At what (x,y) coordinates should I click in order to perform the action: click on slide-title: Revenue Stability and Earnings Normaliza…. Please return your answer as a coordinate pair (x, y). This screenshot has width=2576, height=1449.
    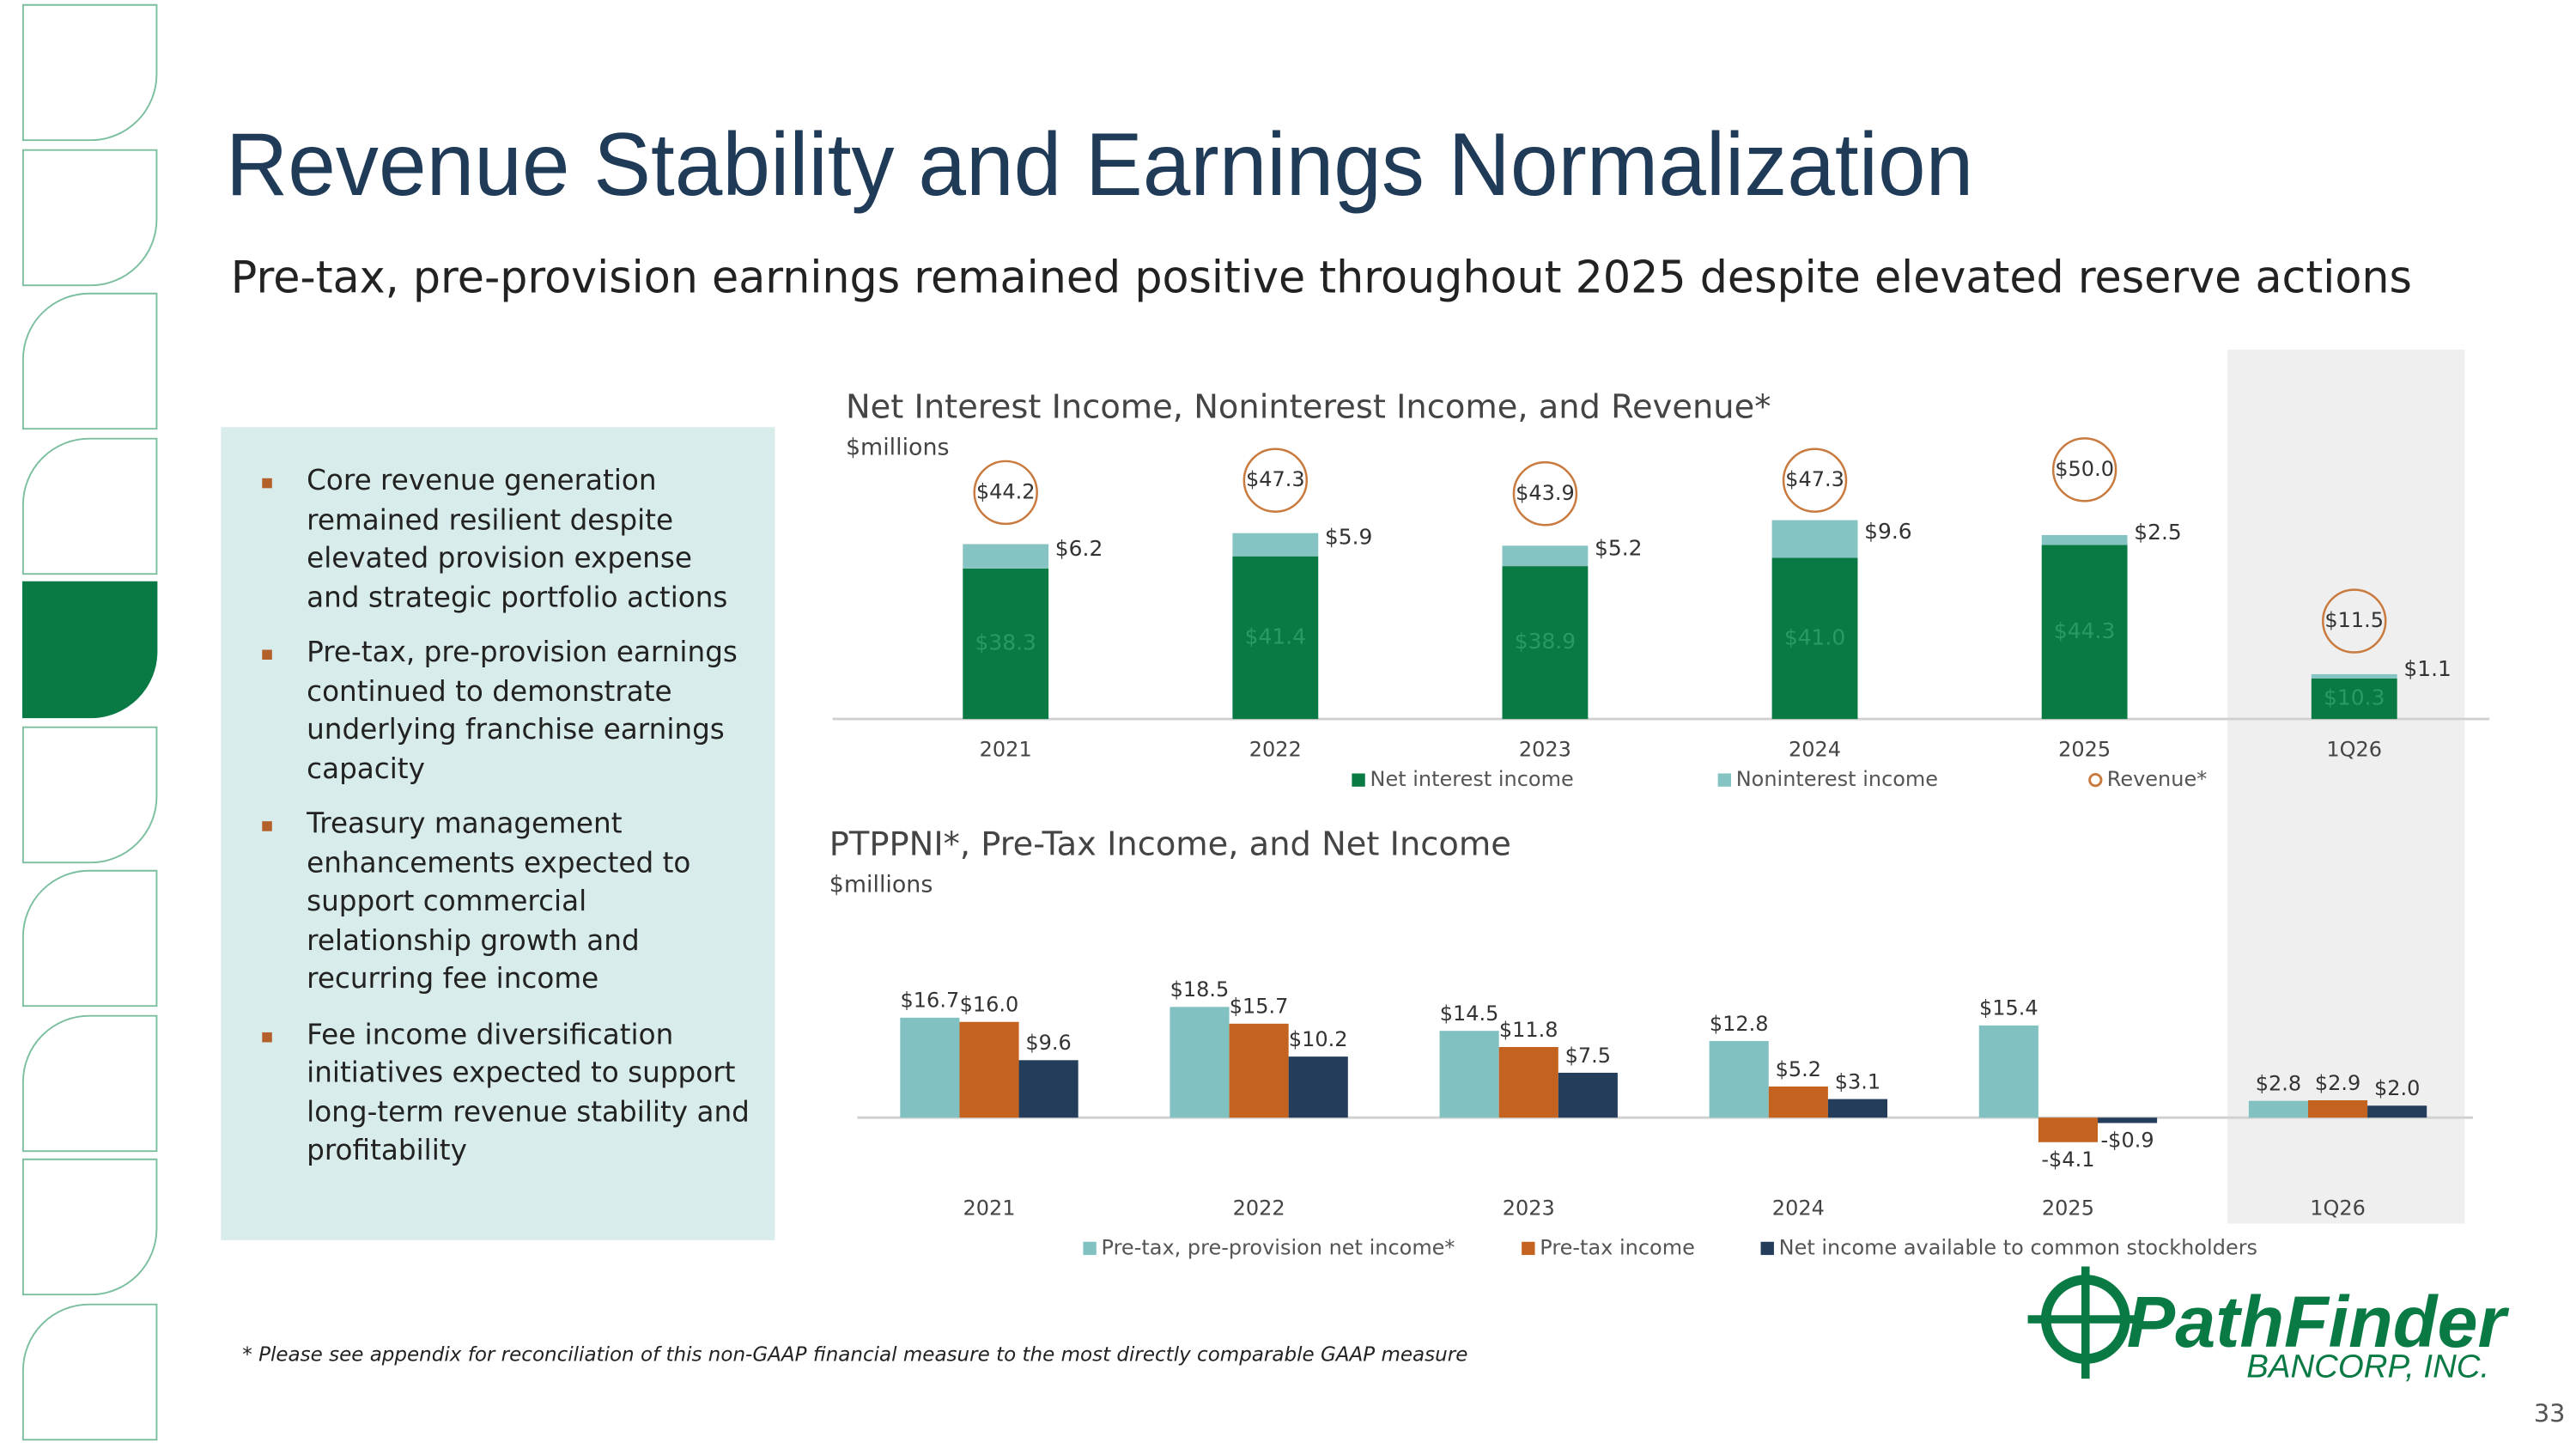
    Looking at the image, I should click on (1100, 164).